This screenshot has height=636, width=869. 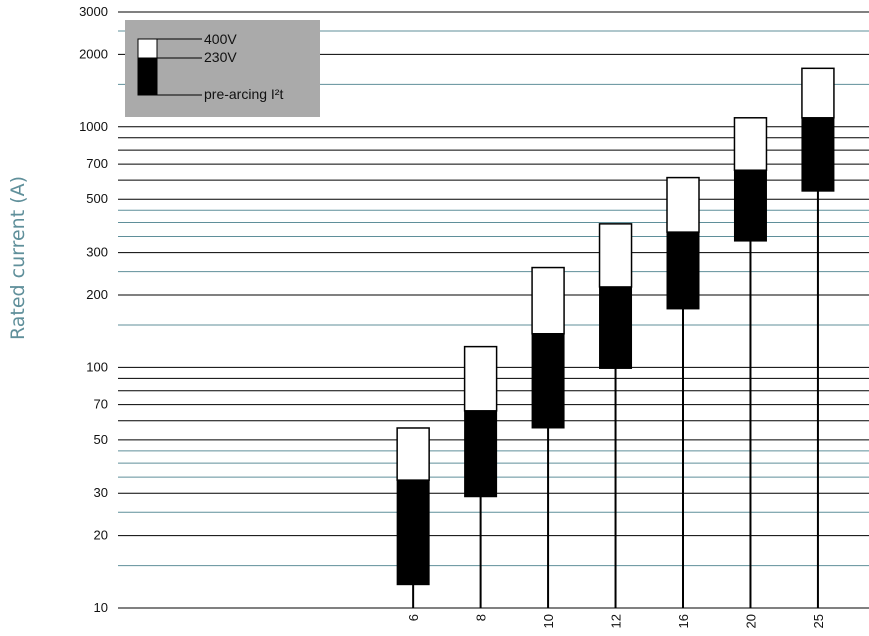 I want to click on y-tick-label: 700, so click(x=97, y=163).